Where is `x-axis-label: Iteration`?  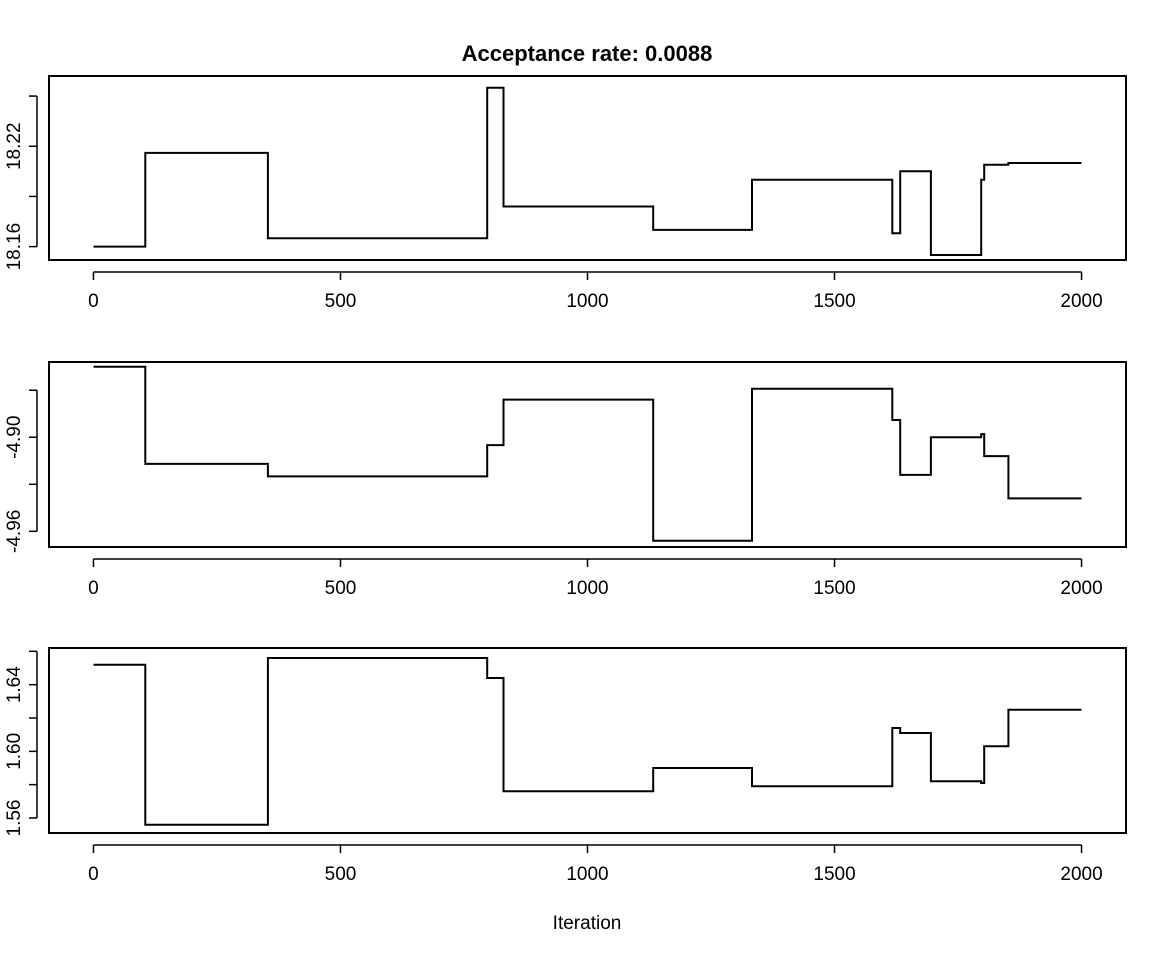
x-axis-label: Iteration is located at coordinates (587, 923).